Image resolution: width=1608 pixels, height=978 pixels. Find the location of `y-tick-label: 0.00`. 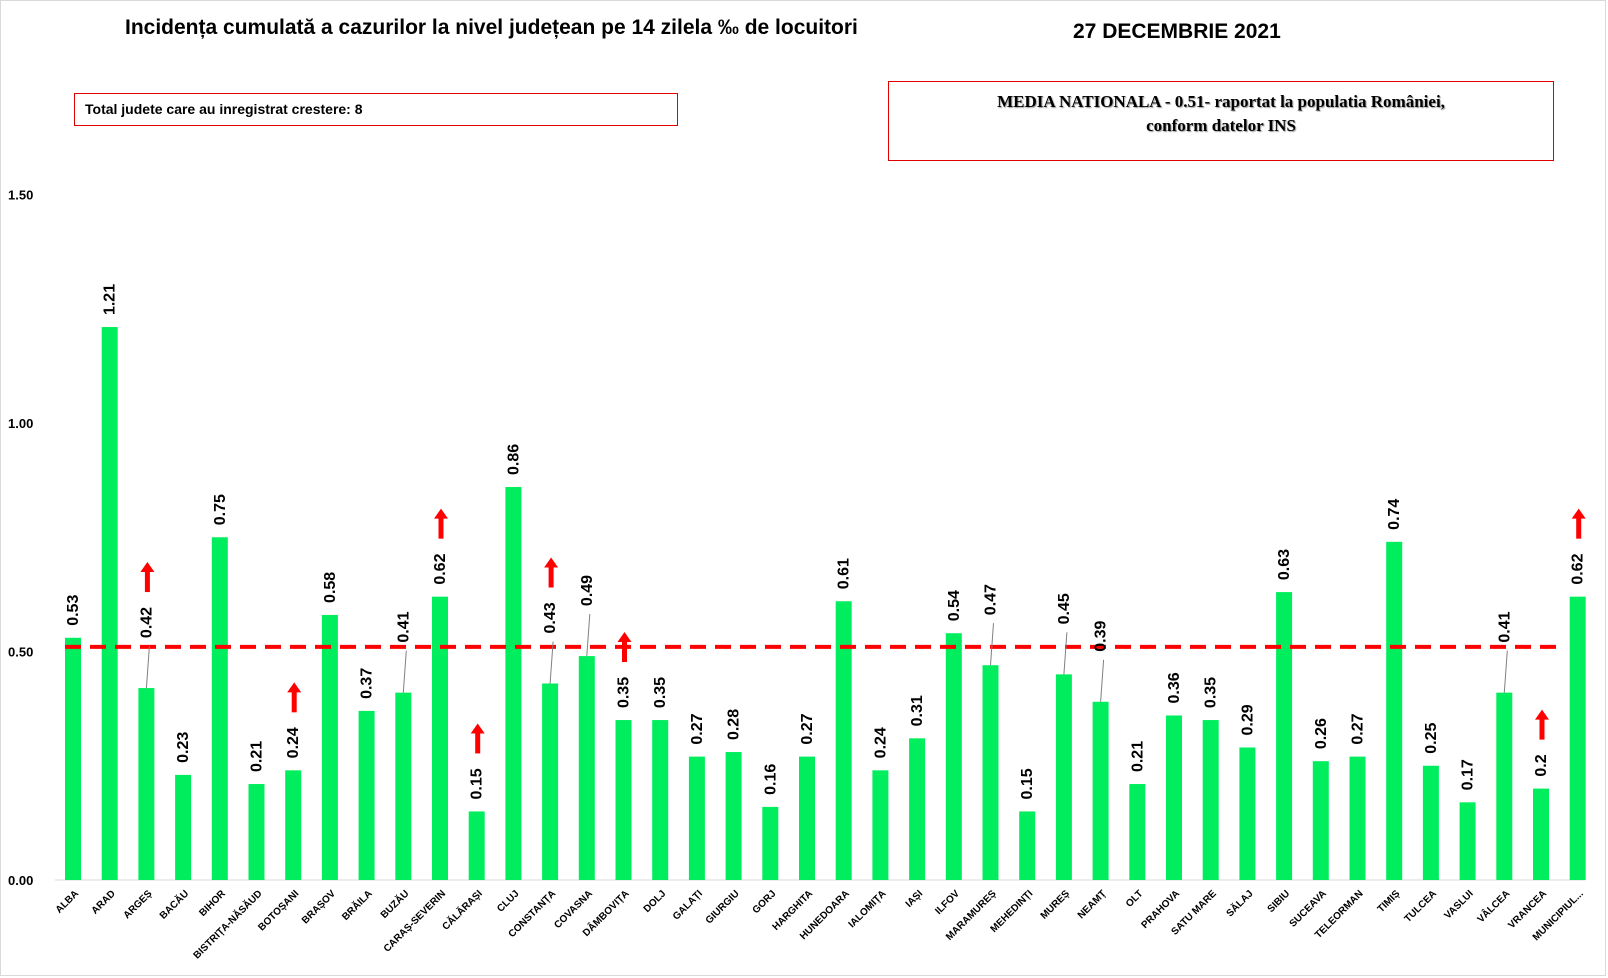

y-tick-label: 0.00 is located at coordinates (20, 880).